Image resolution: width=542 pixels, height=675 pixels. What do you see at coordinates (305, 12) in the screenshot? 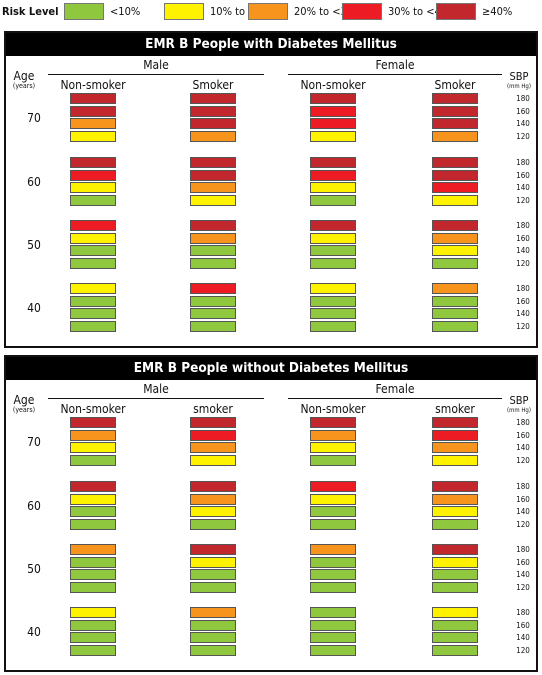
I see `legend-item: 20% to <30%` at bounding box center [305, 12].